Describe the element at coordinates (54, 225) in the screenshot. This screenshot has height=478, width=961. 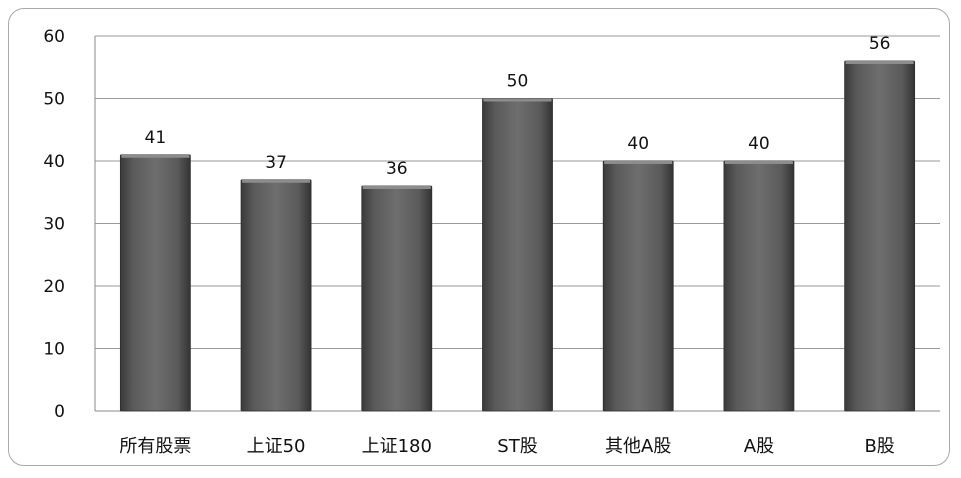
I see `y-tick-label: 30` at that location.